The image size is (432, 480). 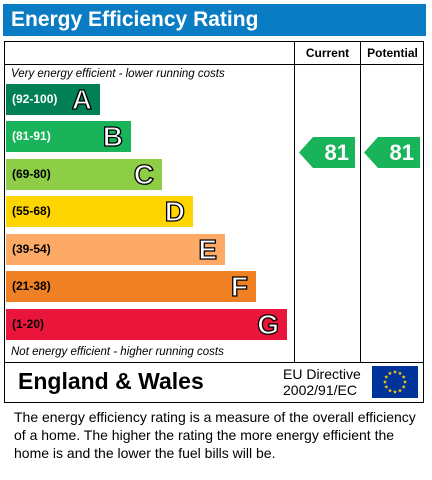 I want to click on potential-arrow-shape, so click(x=392, y=152).